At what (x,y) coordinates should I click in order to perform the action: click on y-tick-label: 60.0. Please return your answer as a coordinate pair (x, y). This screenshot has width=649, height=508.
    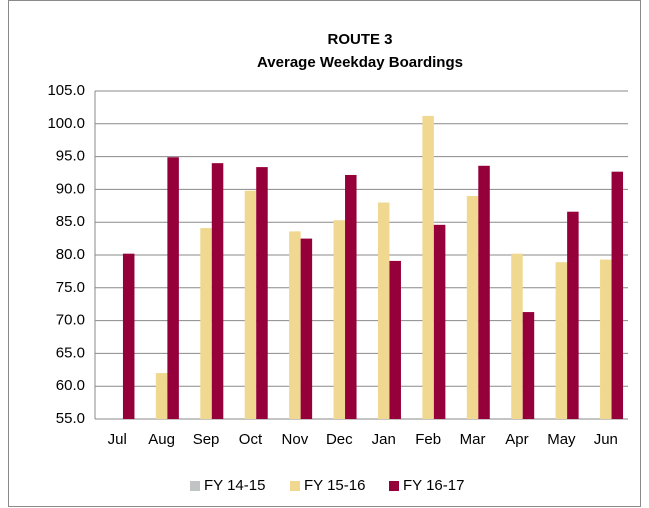
    Looking at the image, I should click on (70, 385).